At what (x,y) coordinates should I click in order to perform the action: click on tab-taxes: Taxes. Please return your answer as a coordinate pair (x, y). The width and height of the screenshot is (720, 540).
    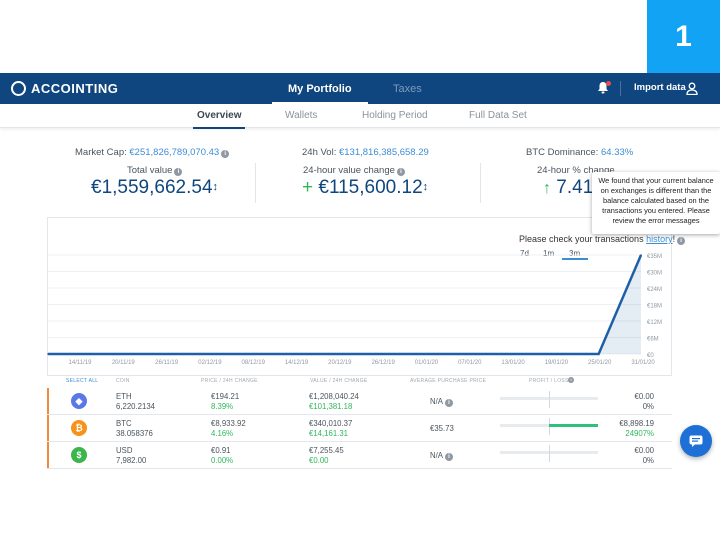
    Looking at the image, I should click on (407, 88).